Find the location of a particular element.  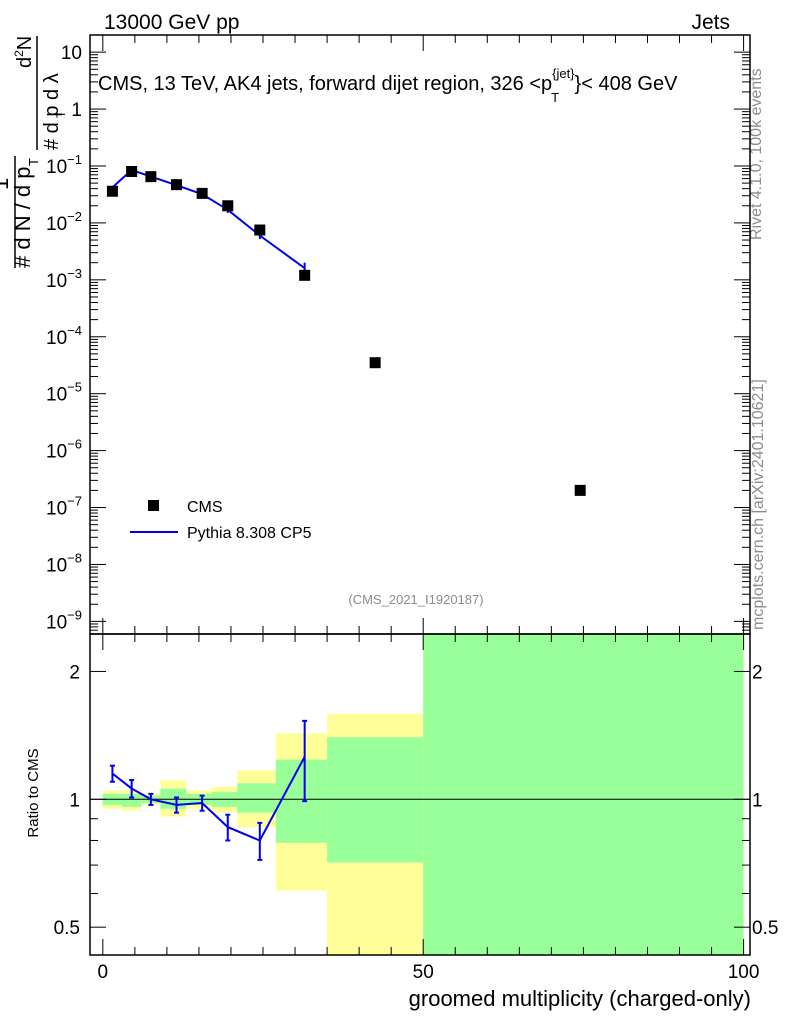

ylabel-one: 1 is located at coordinates (6, 184).